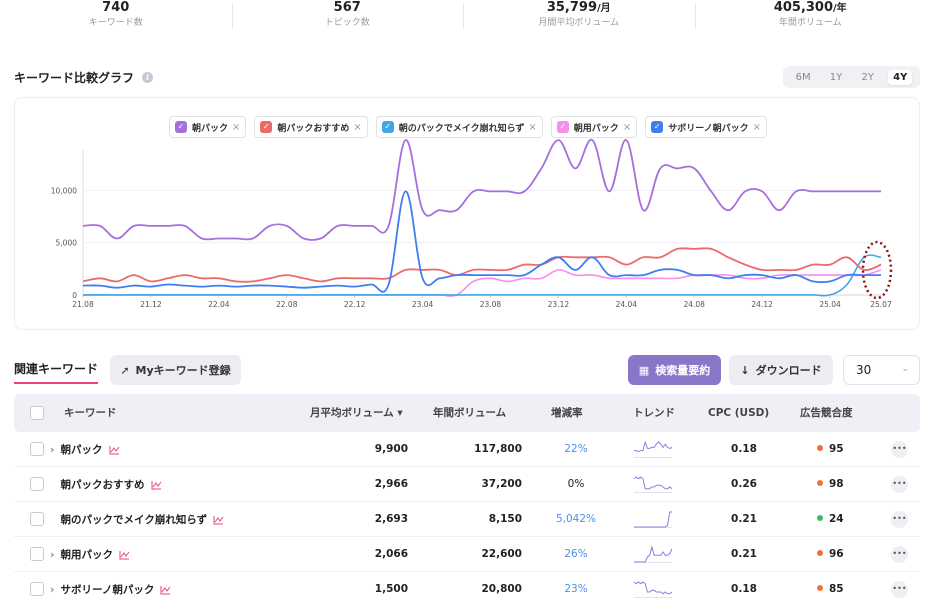 This screenshot has height=600, width=926. What do you see at coordinates (219, 304) in the screenshot?
I see `x-tick-label: 22.04` at bounding box center [219, 304].